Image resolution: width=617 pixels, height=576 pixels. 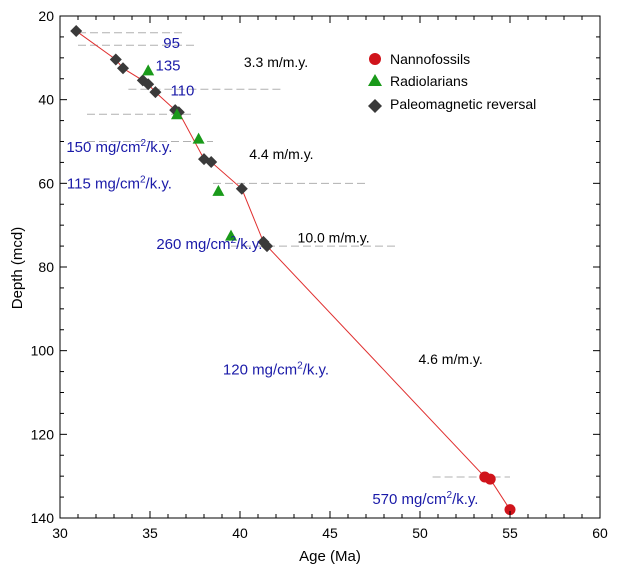 What do you see at coordinates (119, 147) in the screenshot?
I see `flux-label: 150 mg/cm2/k.y.` at bounding box center [119, 147].